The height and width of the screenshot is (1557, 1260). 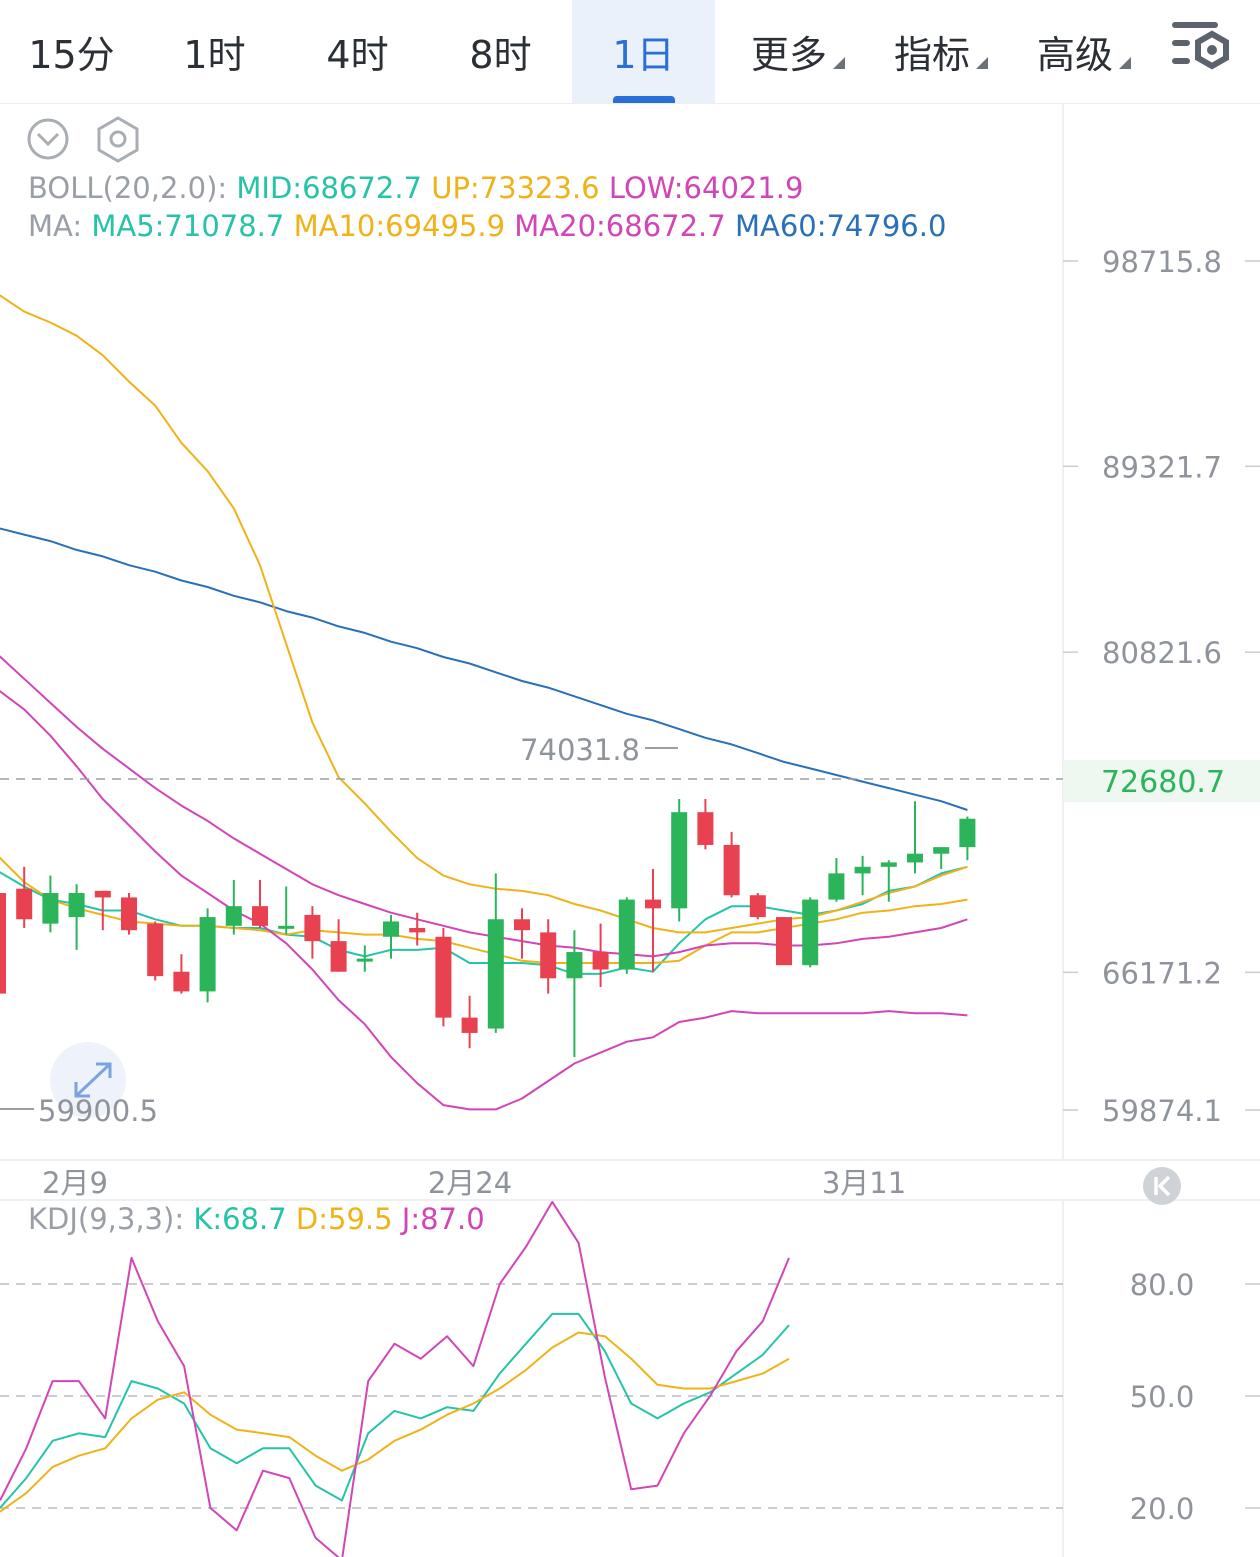 I want to click on min-price-label: 59900.5, so click(x=98, y=1111).